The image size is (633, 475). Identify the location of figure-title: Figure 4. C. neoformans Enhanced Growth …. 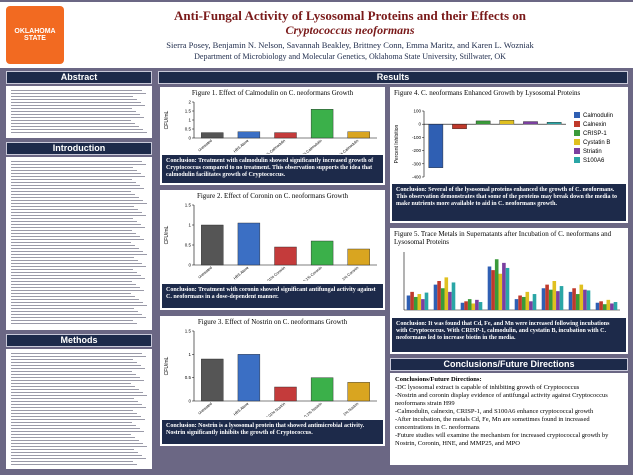
(487, 93).